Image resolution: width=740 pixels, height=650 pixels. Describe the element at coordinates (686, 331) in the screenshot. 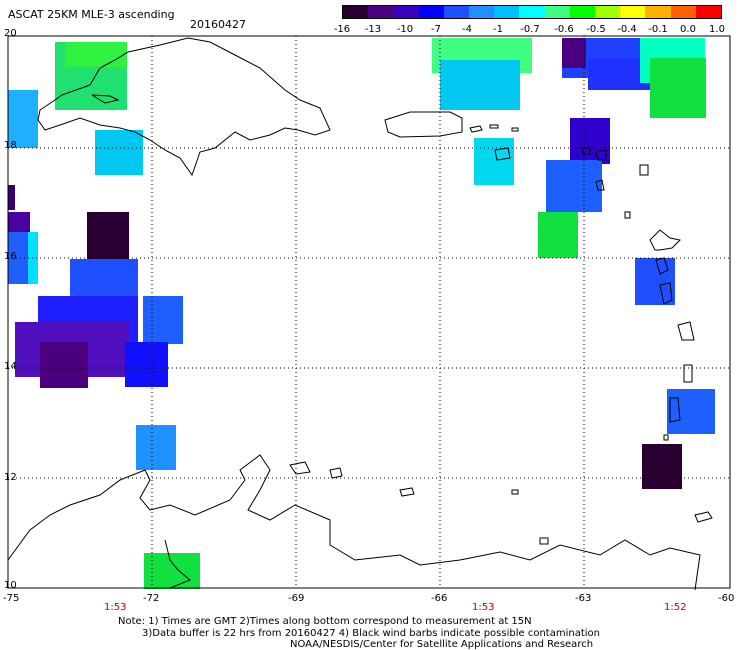

I see `coastline-st-lucia` at that location.